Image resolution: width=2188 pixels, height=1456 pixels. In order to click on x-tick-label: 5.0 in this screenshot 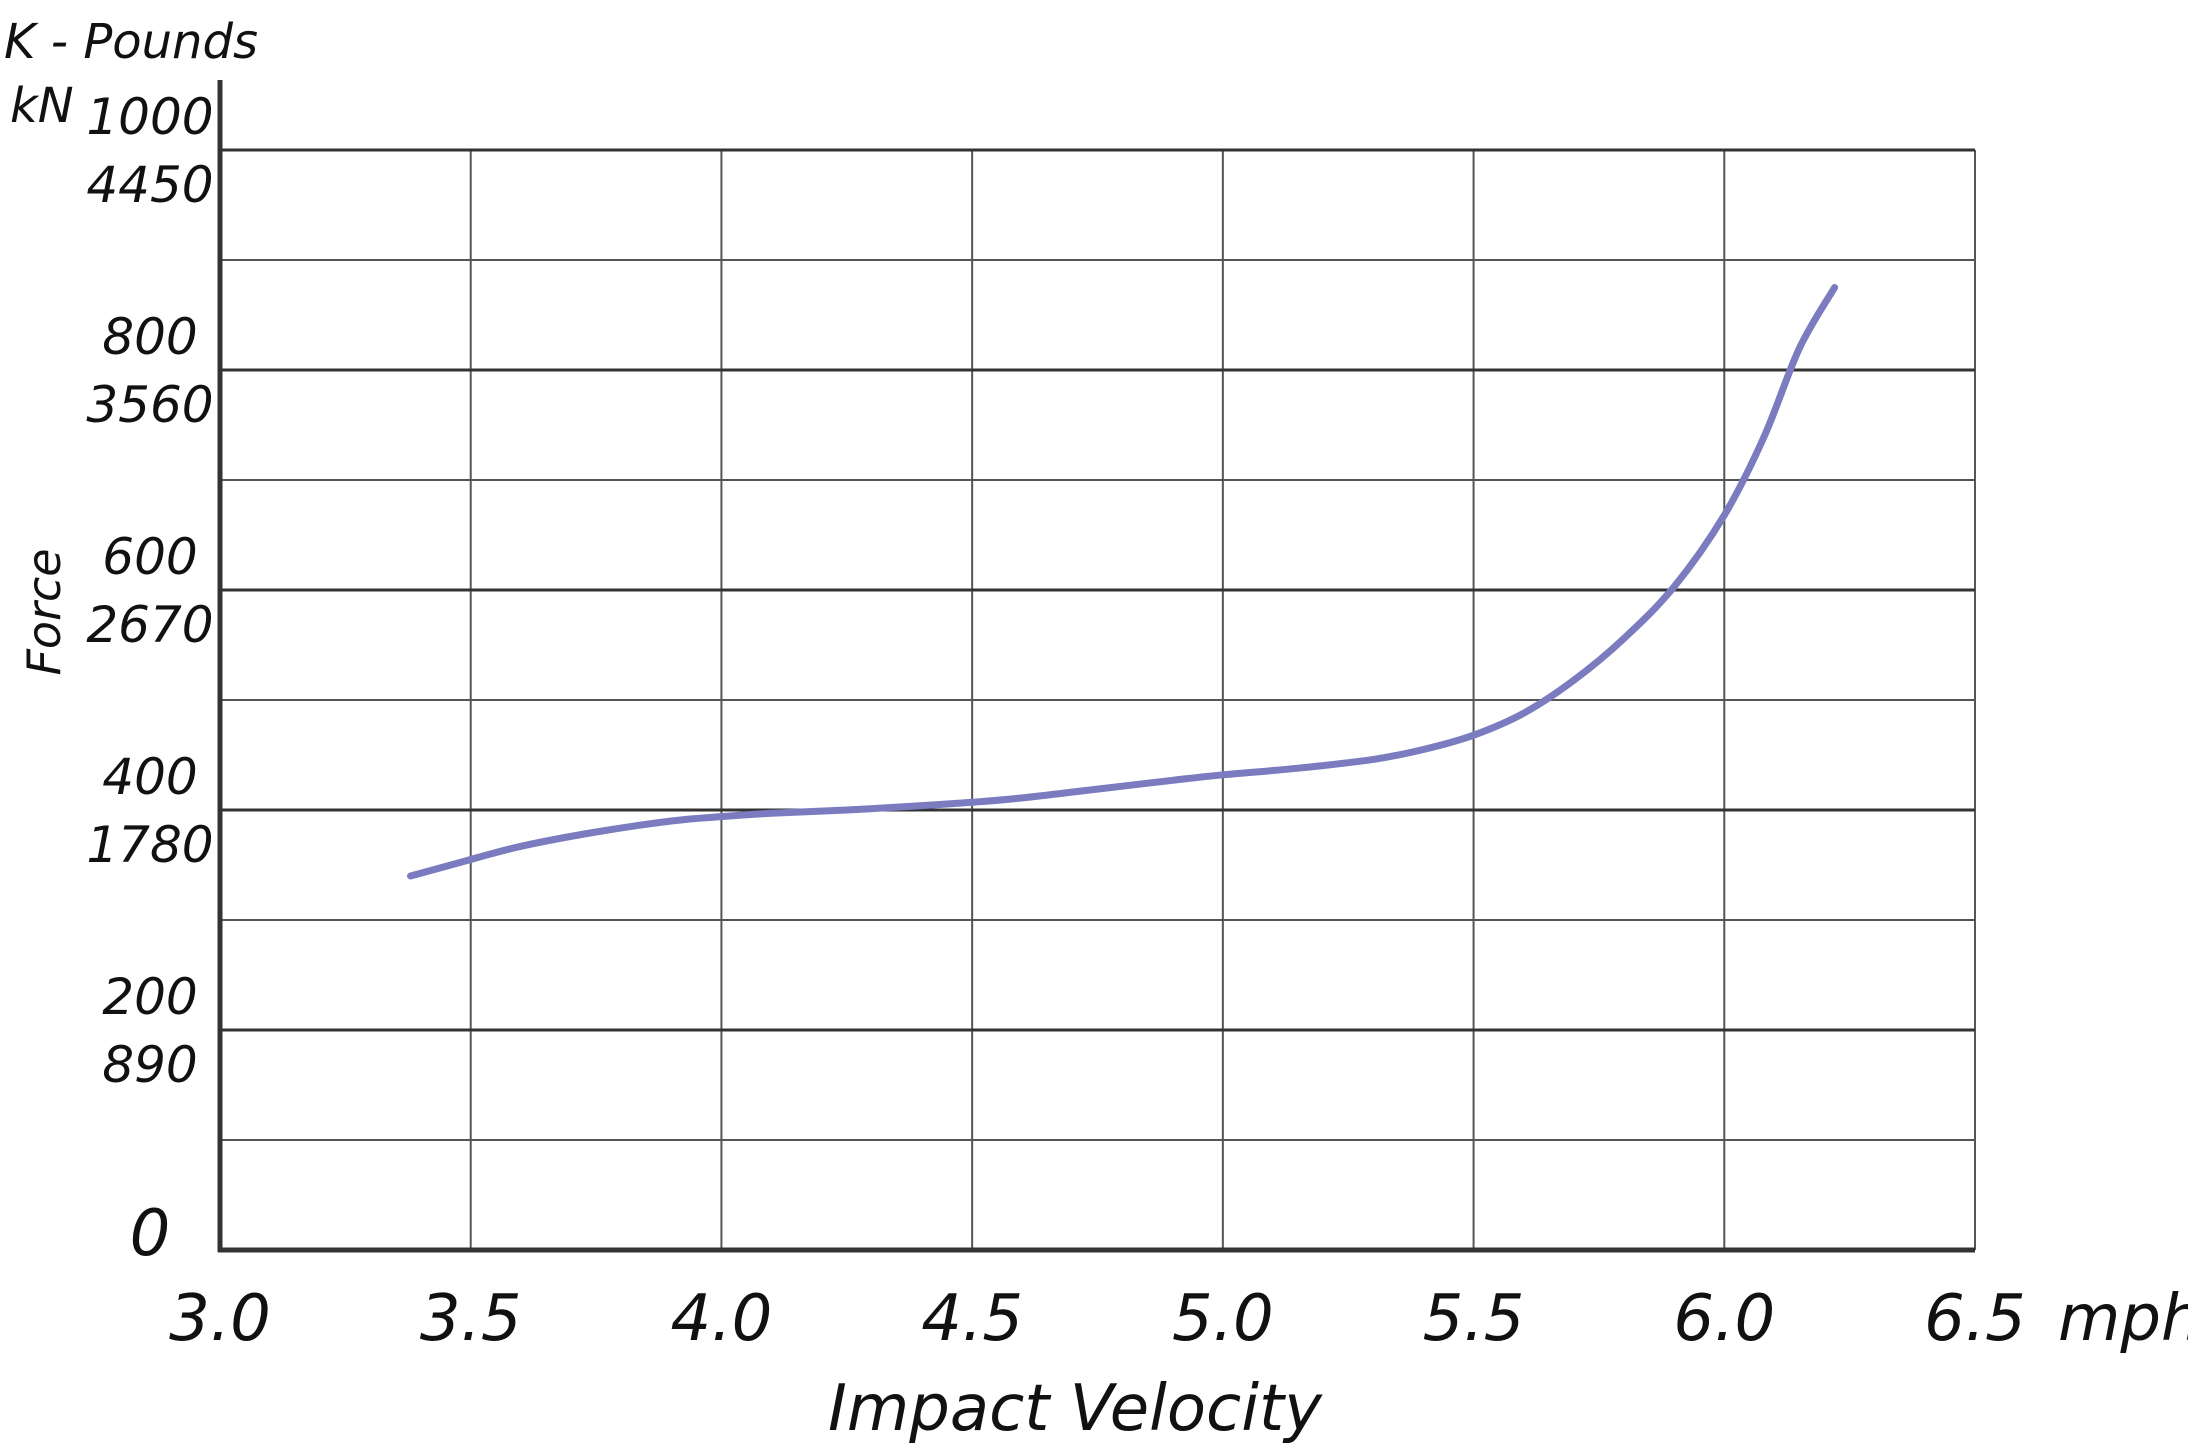, I will do `click(1223, 1319)`.